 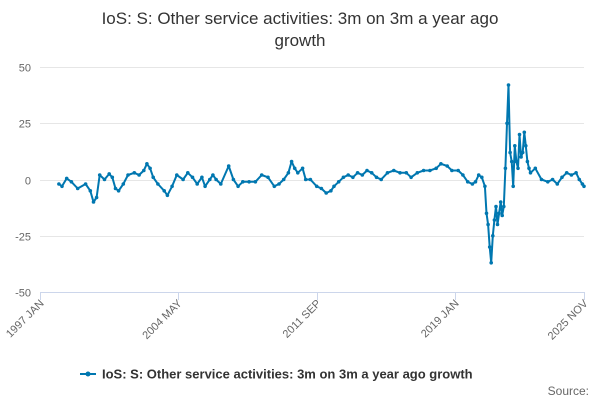 I want to click on x-tick-label: 2019 JAN, so click(x=440, y=319).